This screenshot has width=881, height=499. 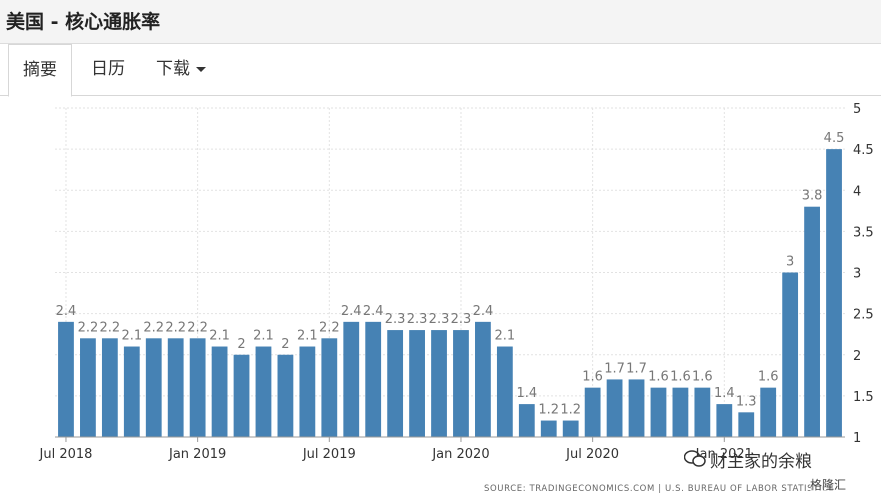 What do you see at coordinates (828, 484) in the screenshot?
I see `watermark-logo: 格隆汇` at bounding box center [828, 484].